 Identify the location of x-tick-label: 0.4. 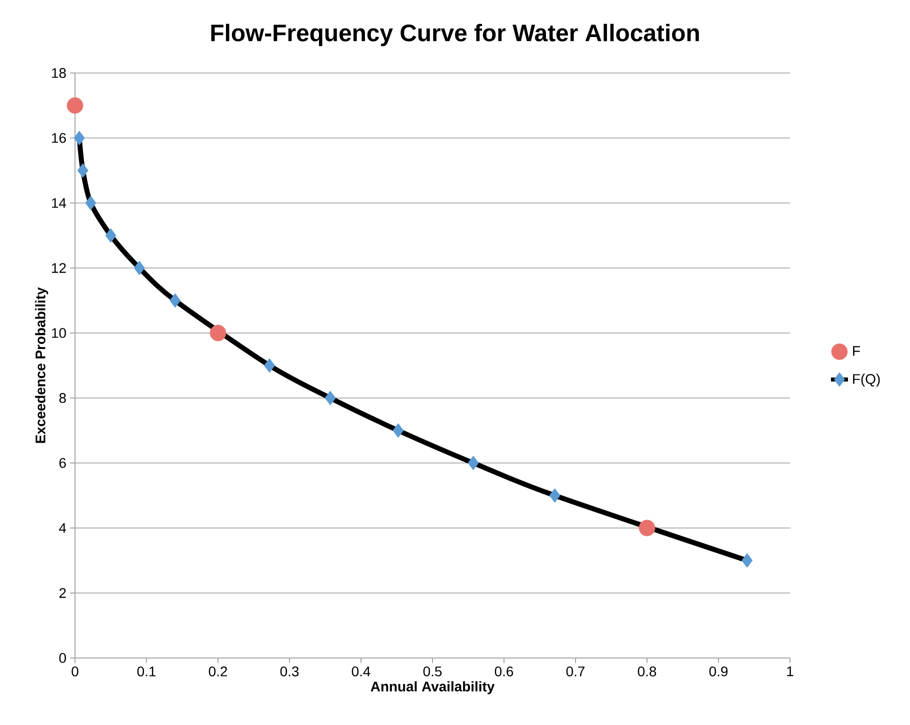
(361, 671).